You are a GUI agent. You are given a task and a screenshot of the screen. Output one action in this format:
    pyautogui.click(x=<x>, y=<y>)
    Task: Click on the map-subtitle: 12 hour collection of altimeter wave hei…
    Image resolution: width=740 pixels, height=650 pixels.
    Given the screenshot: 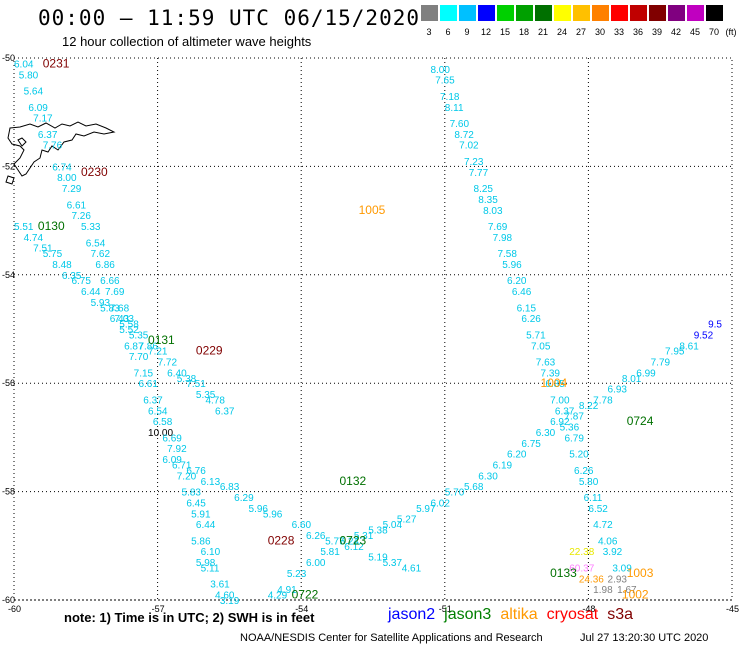 What is the action you would take?
    pyautogui.click(x=187, y=41)
    